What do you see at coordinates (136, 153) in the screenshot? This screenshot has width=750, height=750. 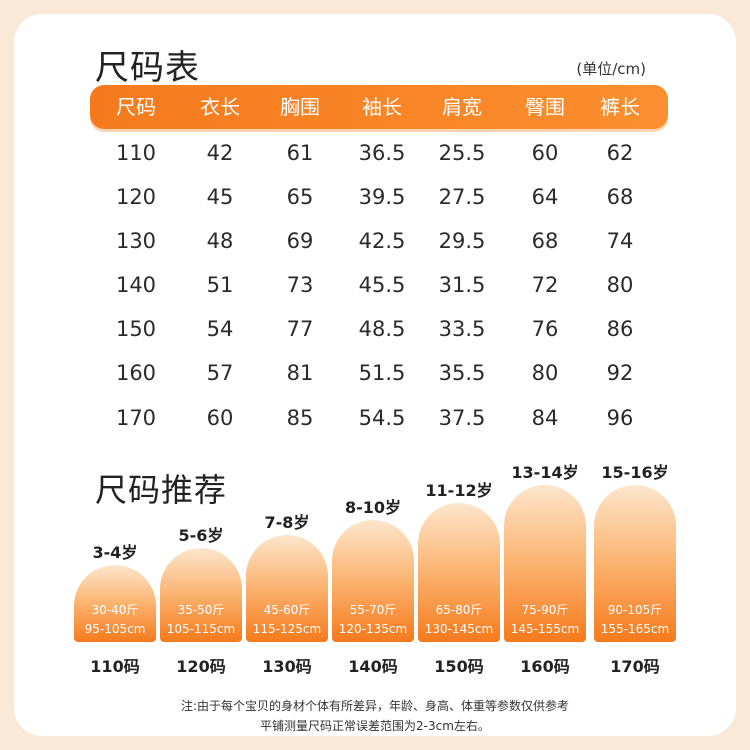 I see `table-cell: 110` at bounding box center [136, 153].